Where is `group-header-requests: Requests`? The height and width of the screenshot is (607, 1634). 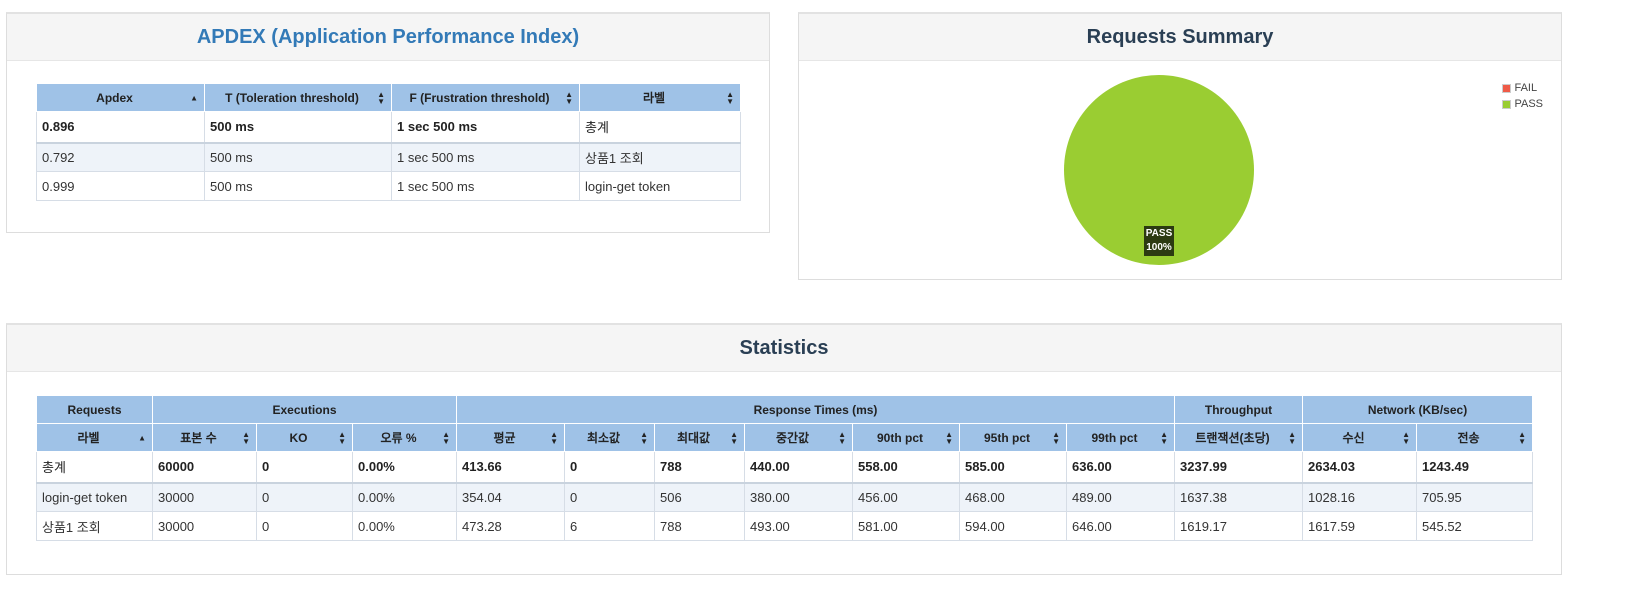
group-header-requests: Requests is located at coordinates (94, 409).